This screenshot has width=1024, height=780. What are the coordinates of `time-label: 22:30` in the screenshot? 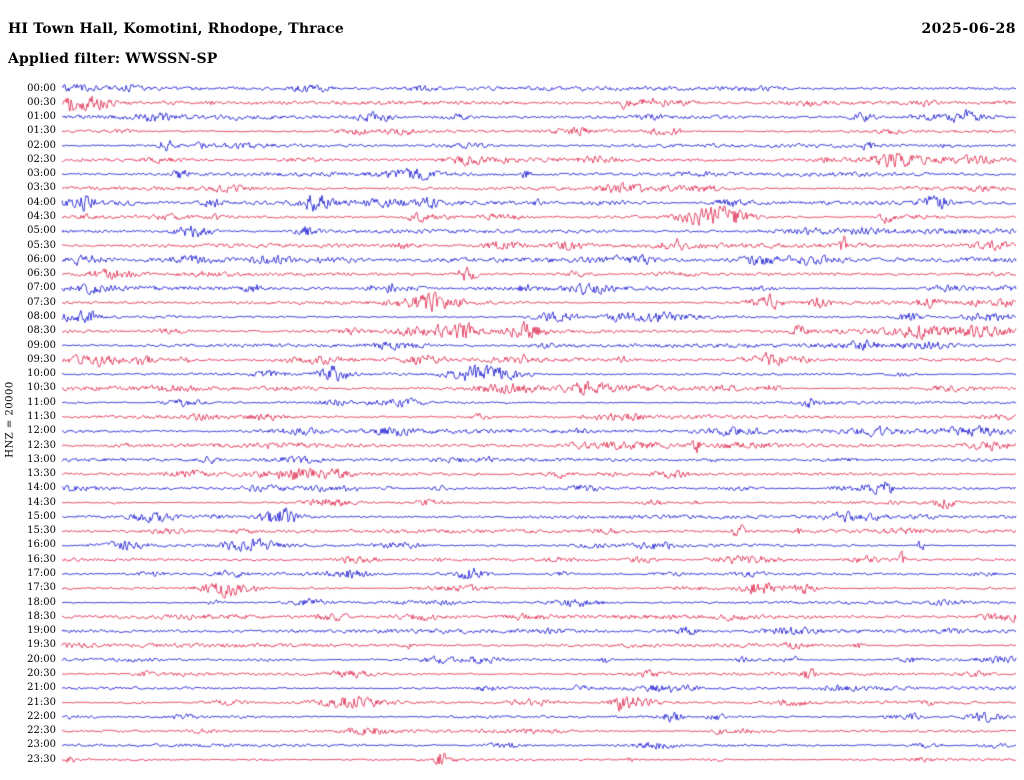 It's located at (41, 731).